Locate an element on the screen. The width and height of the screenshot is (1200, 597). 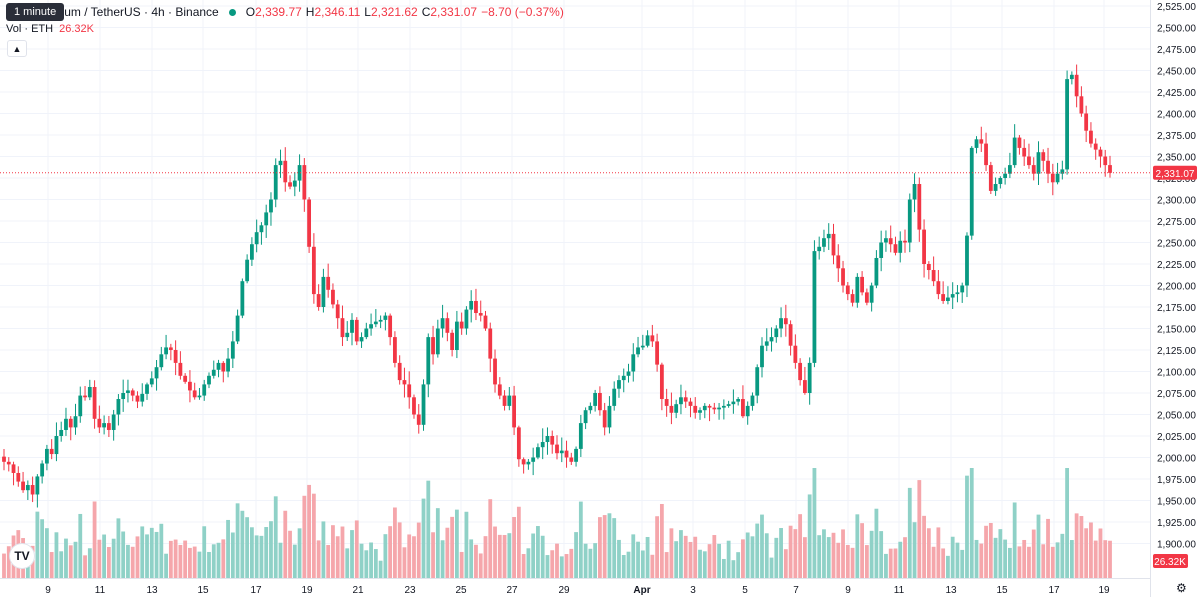
collapse-legend-button: ▲ is located at coordinates (17, 48).